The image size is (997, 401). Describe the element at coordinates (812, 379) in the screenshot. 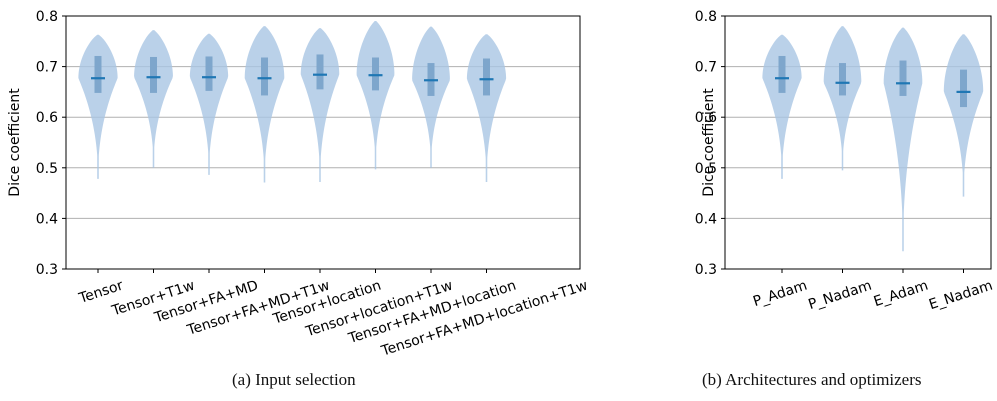

I see `caption-b: (b) Architectures and optimizers` at that location.